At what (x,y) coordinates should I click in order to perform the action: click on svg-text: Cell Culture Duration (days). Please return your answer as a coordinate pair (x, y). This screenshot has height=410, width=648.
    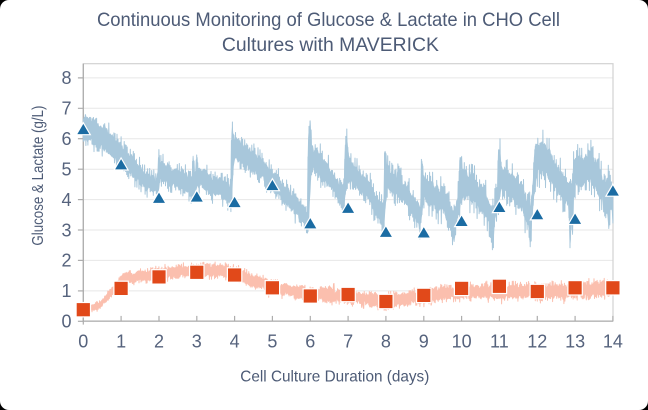
    Looking at the image, I should click on (334, 377).